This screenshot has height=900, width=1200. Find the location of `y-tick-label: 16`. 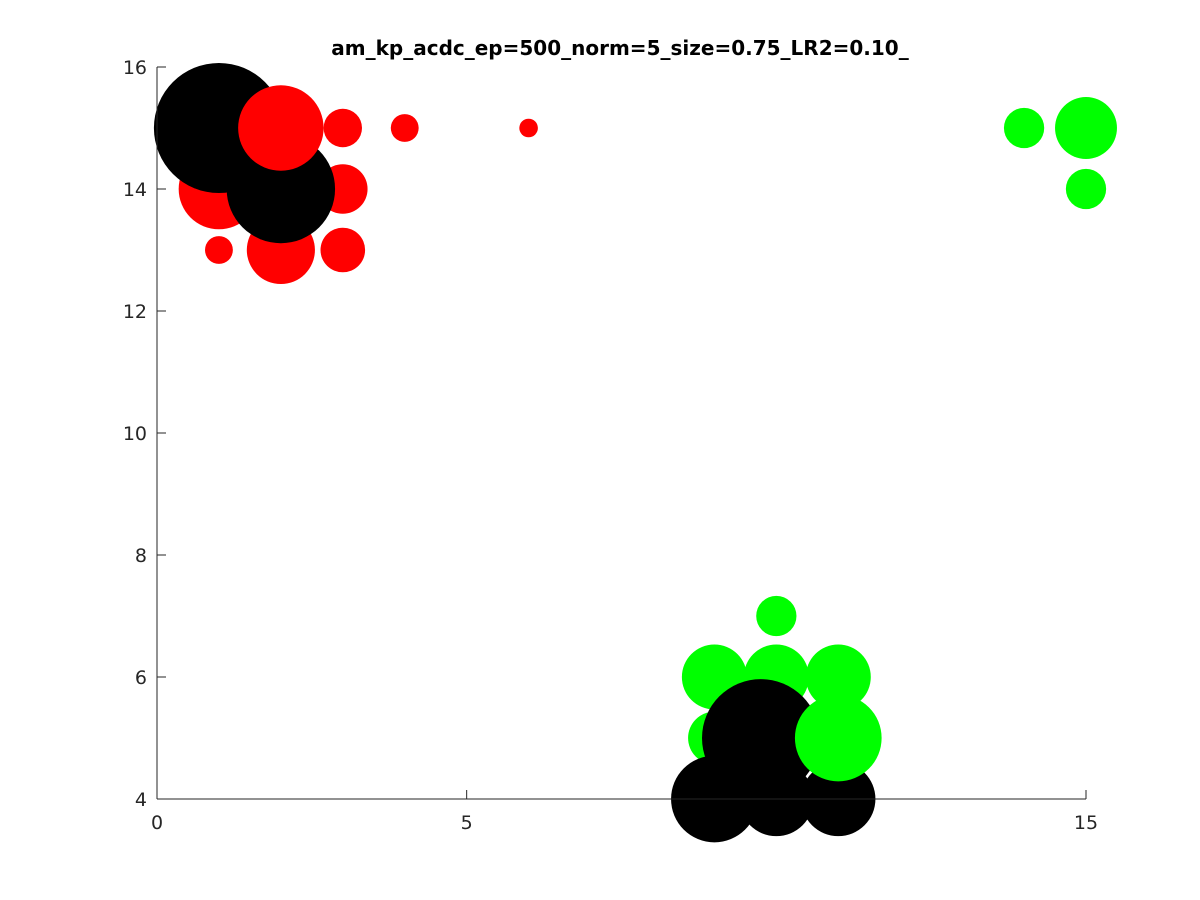

y-tick-label: 16 is located at coordinates (135, 68).